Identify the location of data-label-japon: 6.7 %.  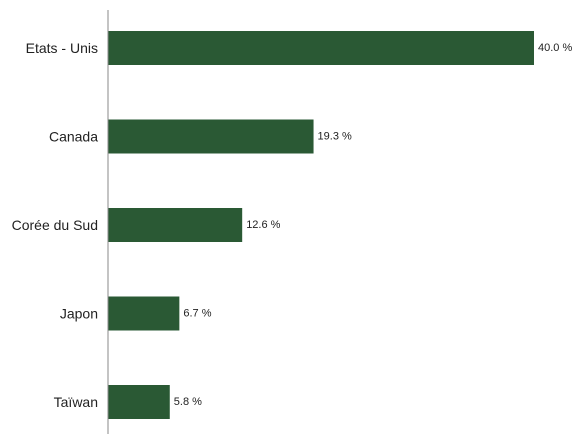
(197, 314).